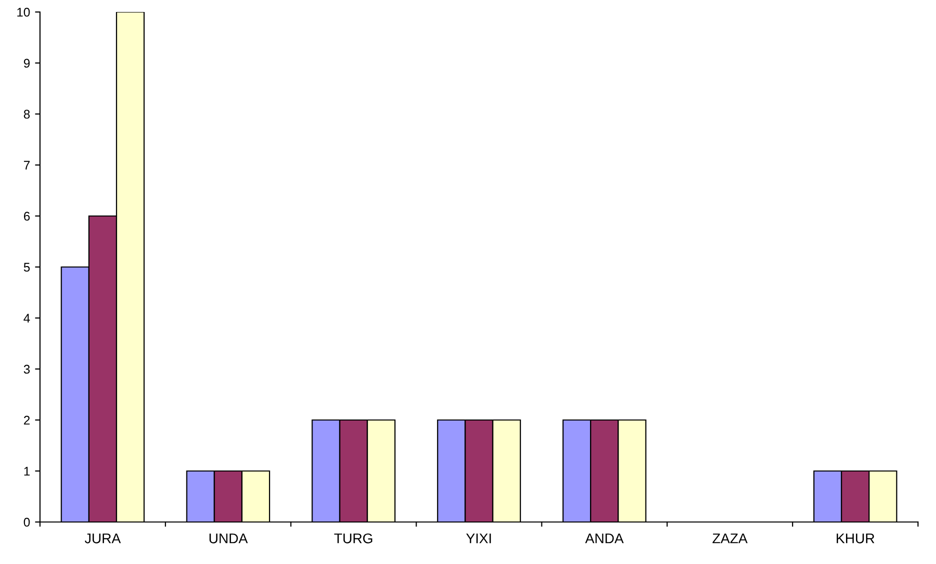 This screenshot has height=564, width=936. What do you see at coordinates (604, 539) in the screenshot?
I see `x-tick-label: ANDA` at bounding box center [604, 539].